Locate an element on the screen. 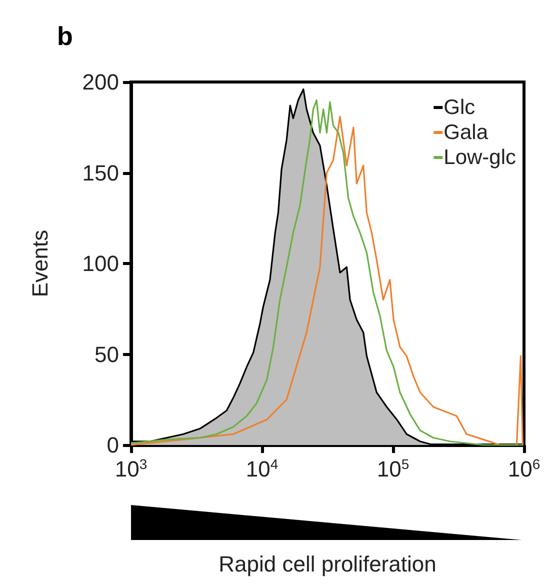  chart-title: b is located at coordinates (65, 36).